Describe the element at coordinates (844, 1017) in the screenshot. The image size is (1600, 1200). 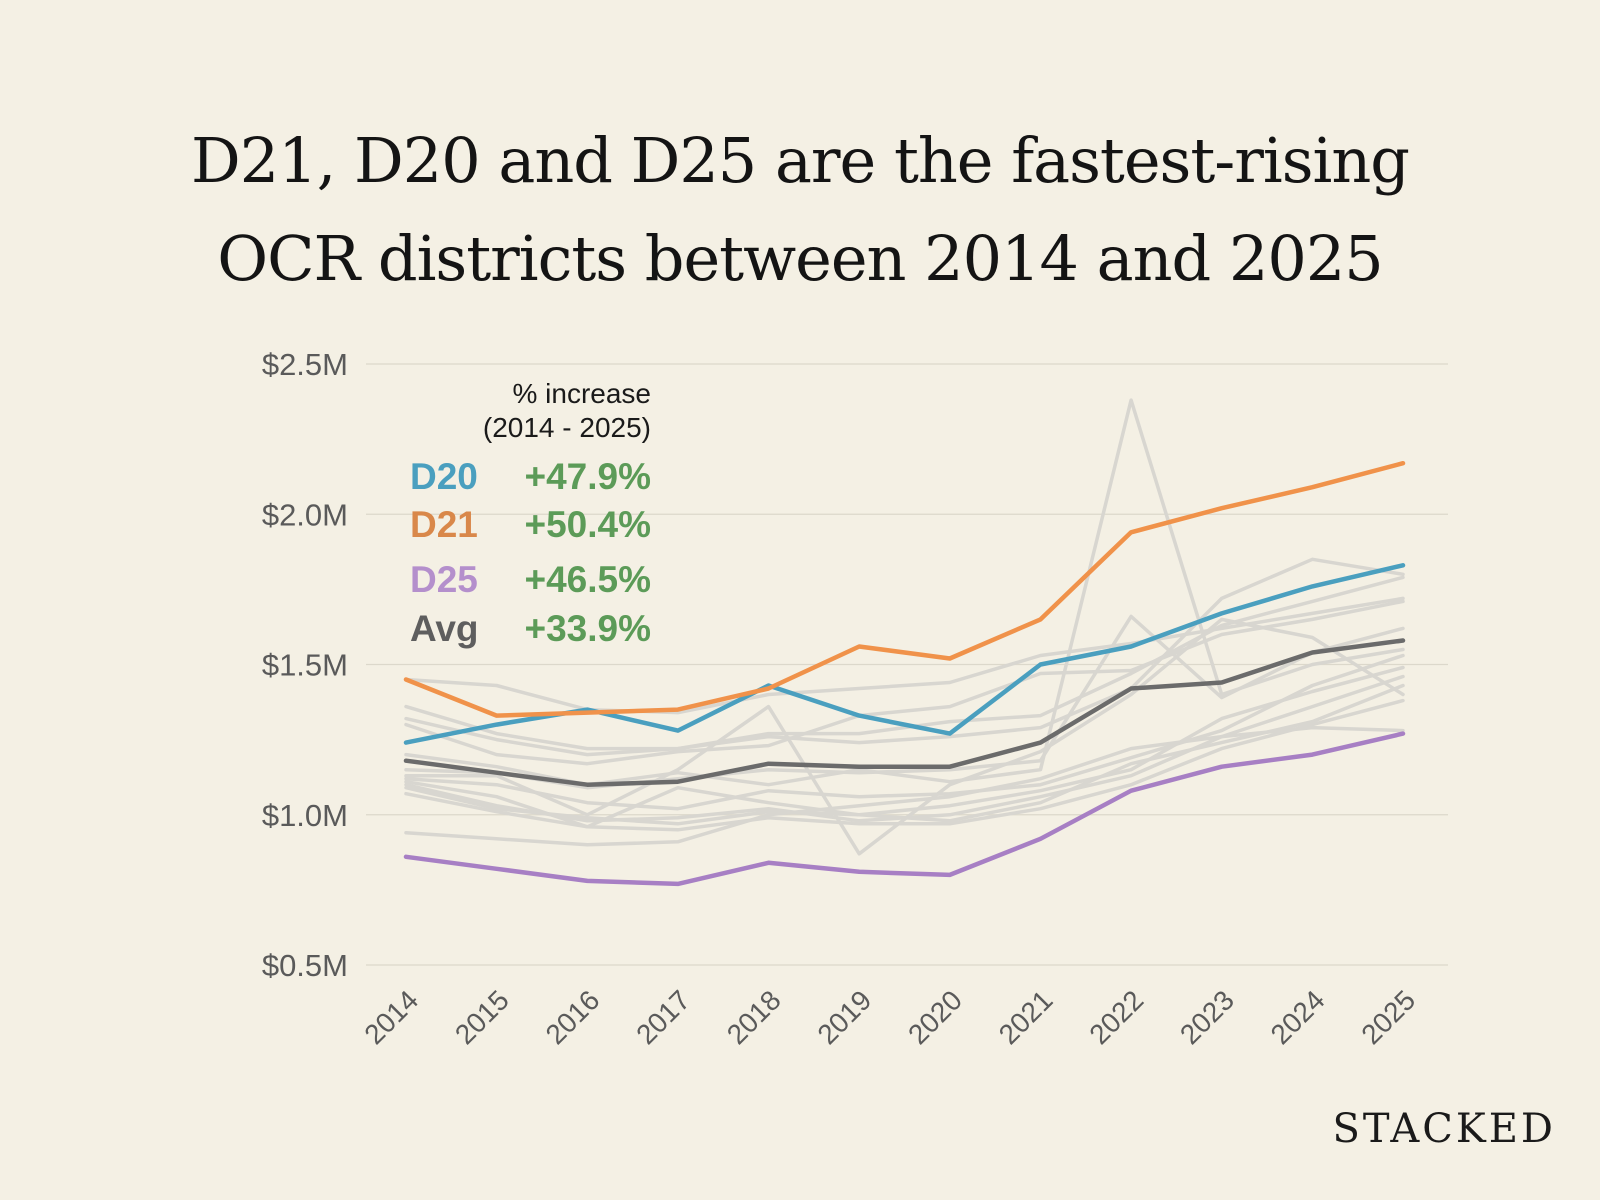
I see `x-tick-label: 2019` at that location.